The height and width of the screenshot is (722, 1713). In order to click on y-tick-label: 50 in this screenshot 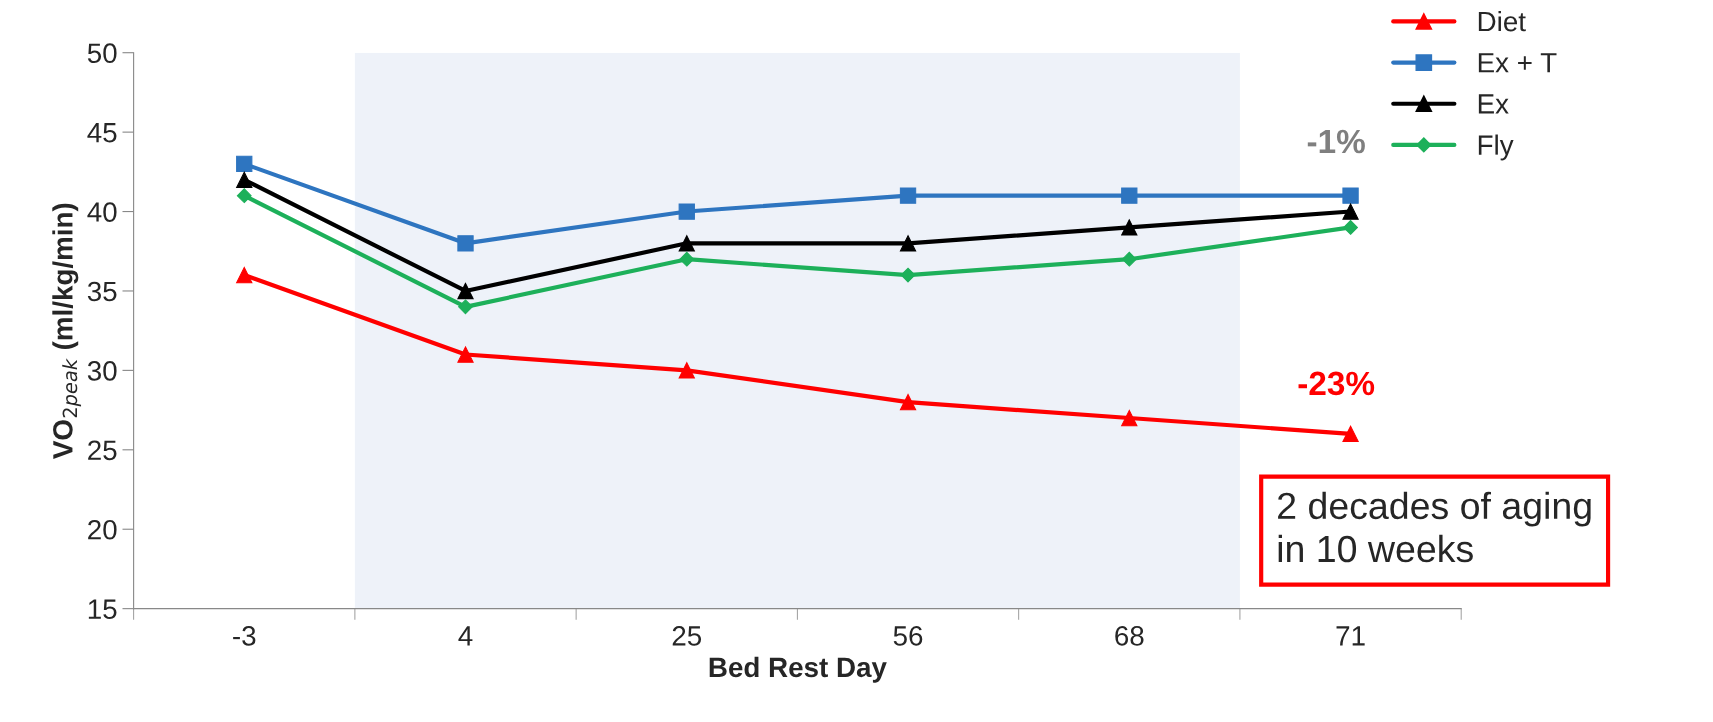, I will do `click(102, 53)`.